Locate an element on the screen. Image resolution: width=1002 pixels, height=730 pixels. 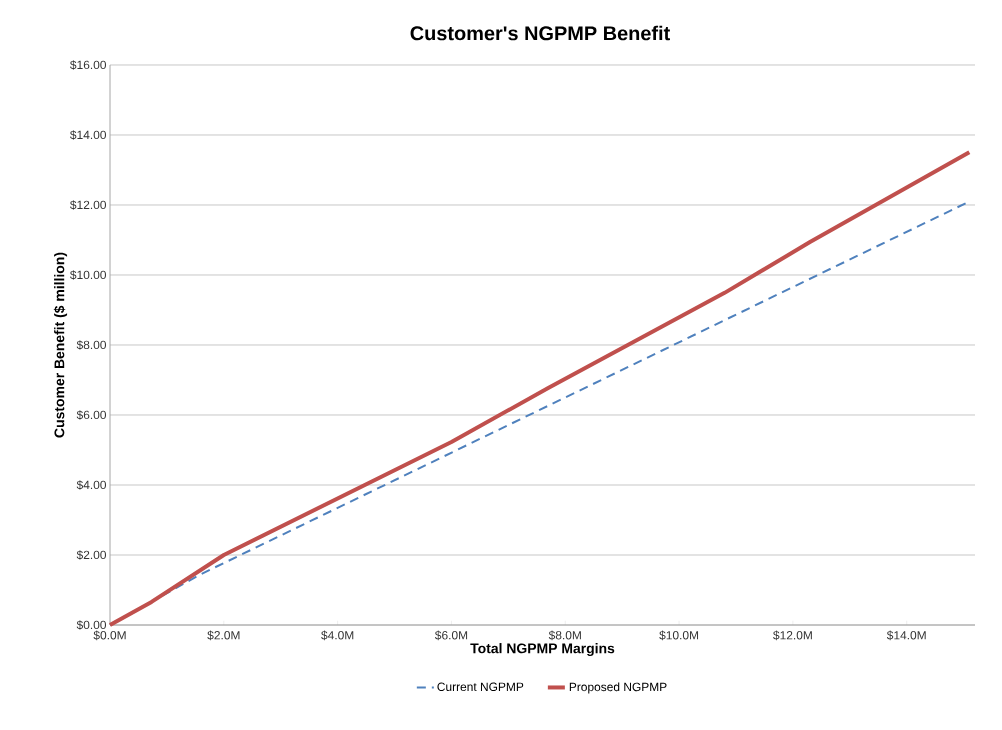
x-tick-label: $4.0M is located at coordinates (337, 635).